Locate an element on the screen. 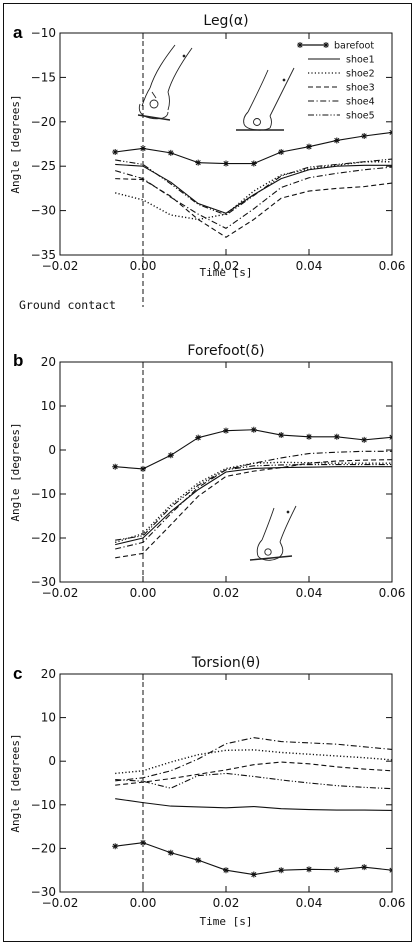 The width and height of the screenshot is (417, 947). chart-title: Torsion(θ) is located at coordinates (226, 663).